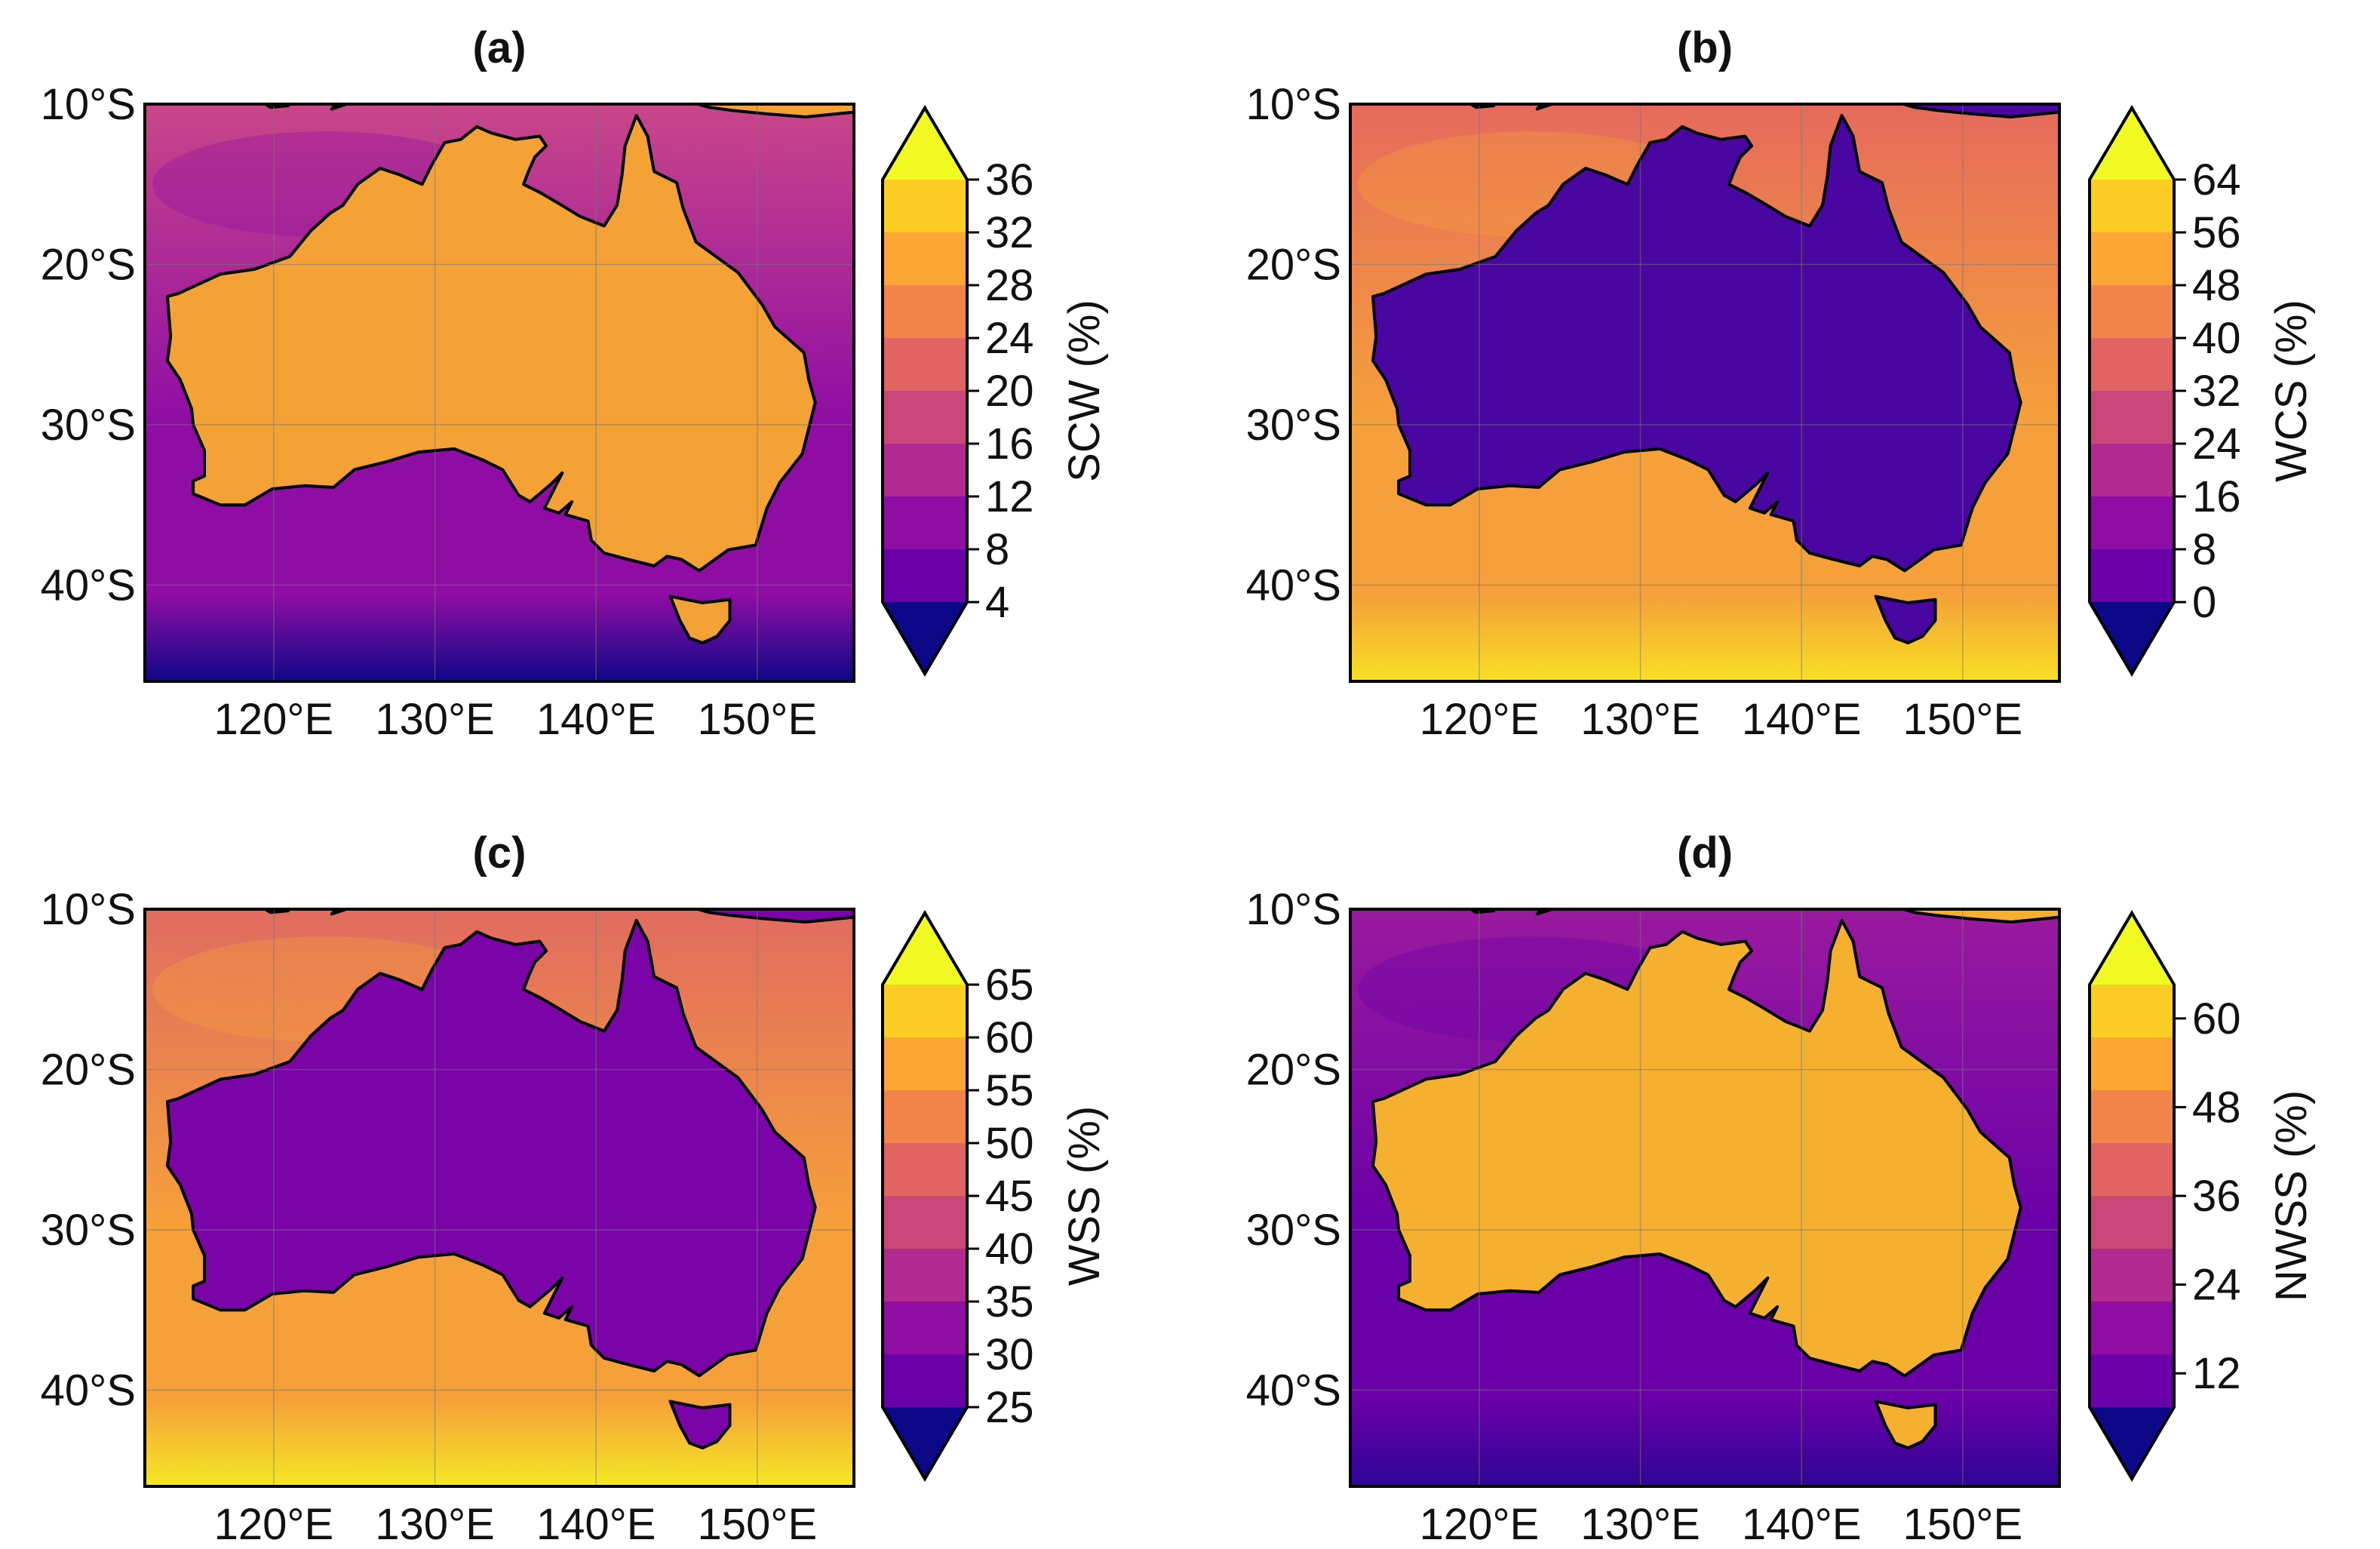 The image size is (2380, 1549). I want to click on colorbar-tick-label: 50, so click(1009, 1144).